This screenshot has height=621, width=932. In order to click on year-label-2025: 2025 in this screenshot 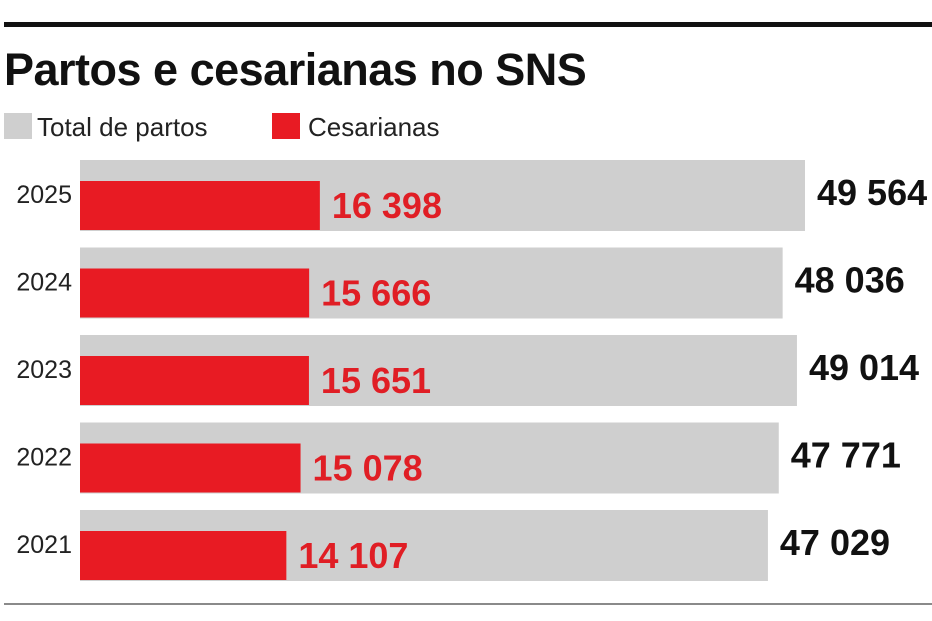, I will do `click(44, 195)`.